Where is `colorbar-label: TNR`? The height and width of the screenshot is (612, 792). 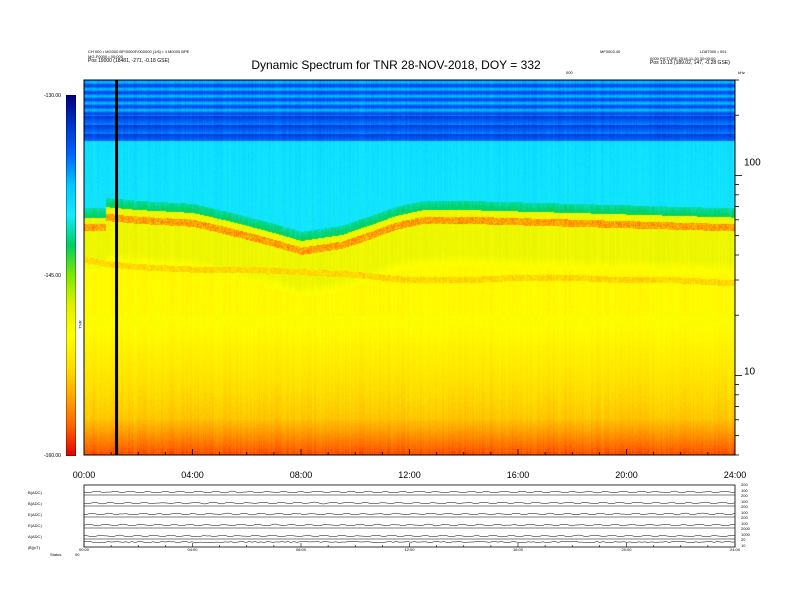 colorbar-label: TNR is located at coordinates (80, 324).